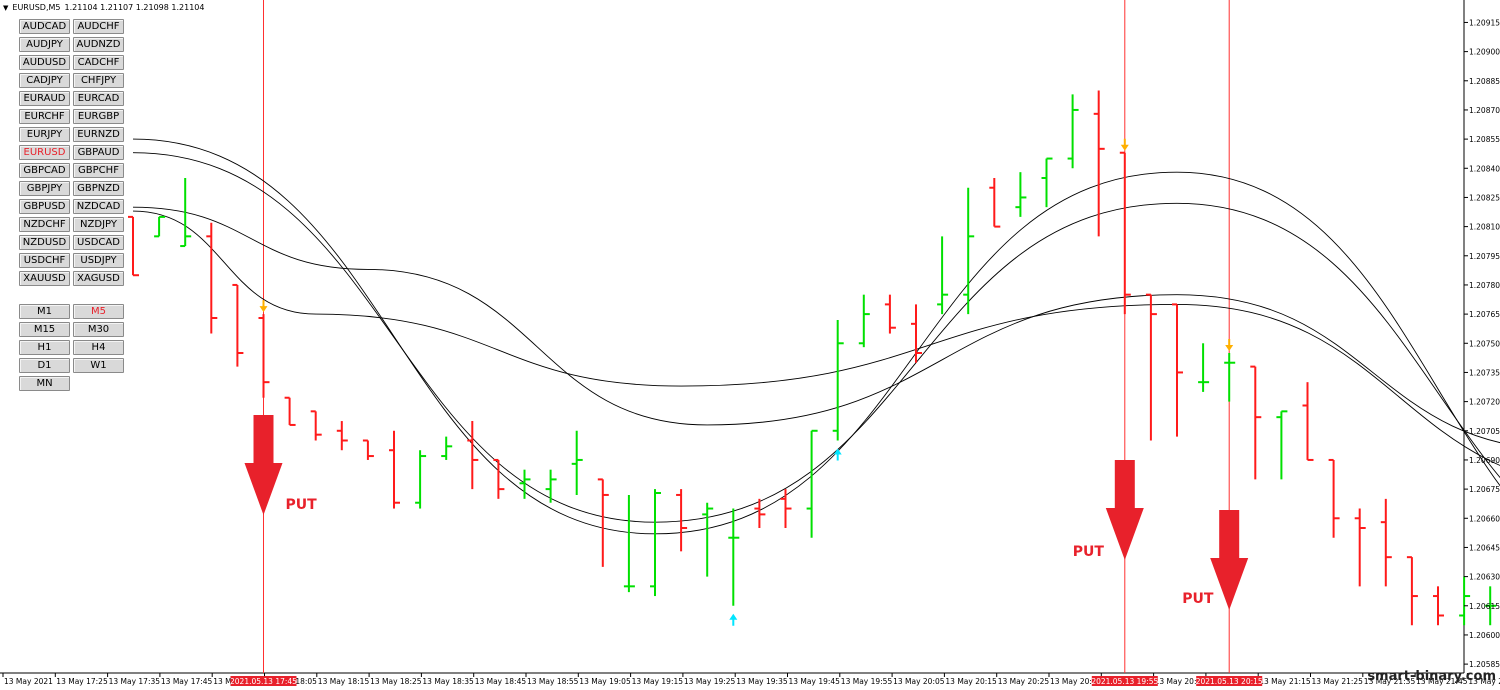  Describe the element at coordinates (919, 681) in the screenshot. I see `x-tick-label: 13 May 20:05` at that location.